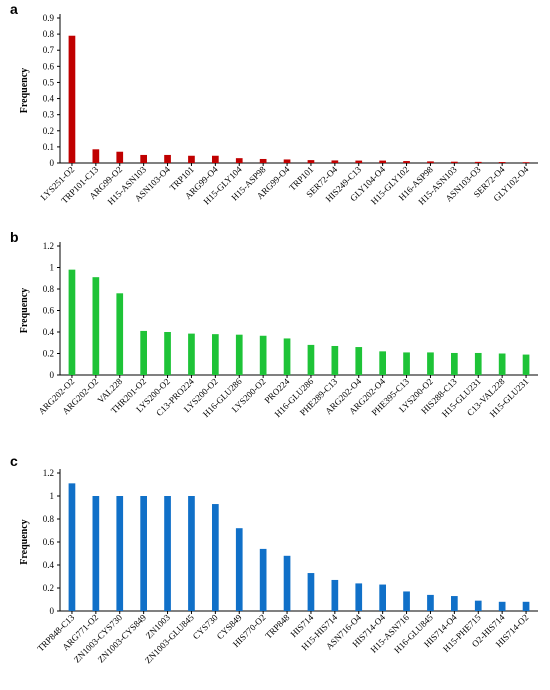 The image size is (550, 690). Describe the element at coordinates (24, 90) in the screenshot. I see `y-axis-label-a: Frequency` at that location.